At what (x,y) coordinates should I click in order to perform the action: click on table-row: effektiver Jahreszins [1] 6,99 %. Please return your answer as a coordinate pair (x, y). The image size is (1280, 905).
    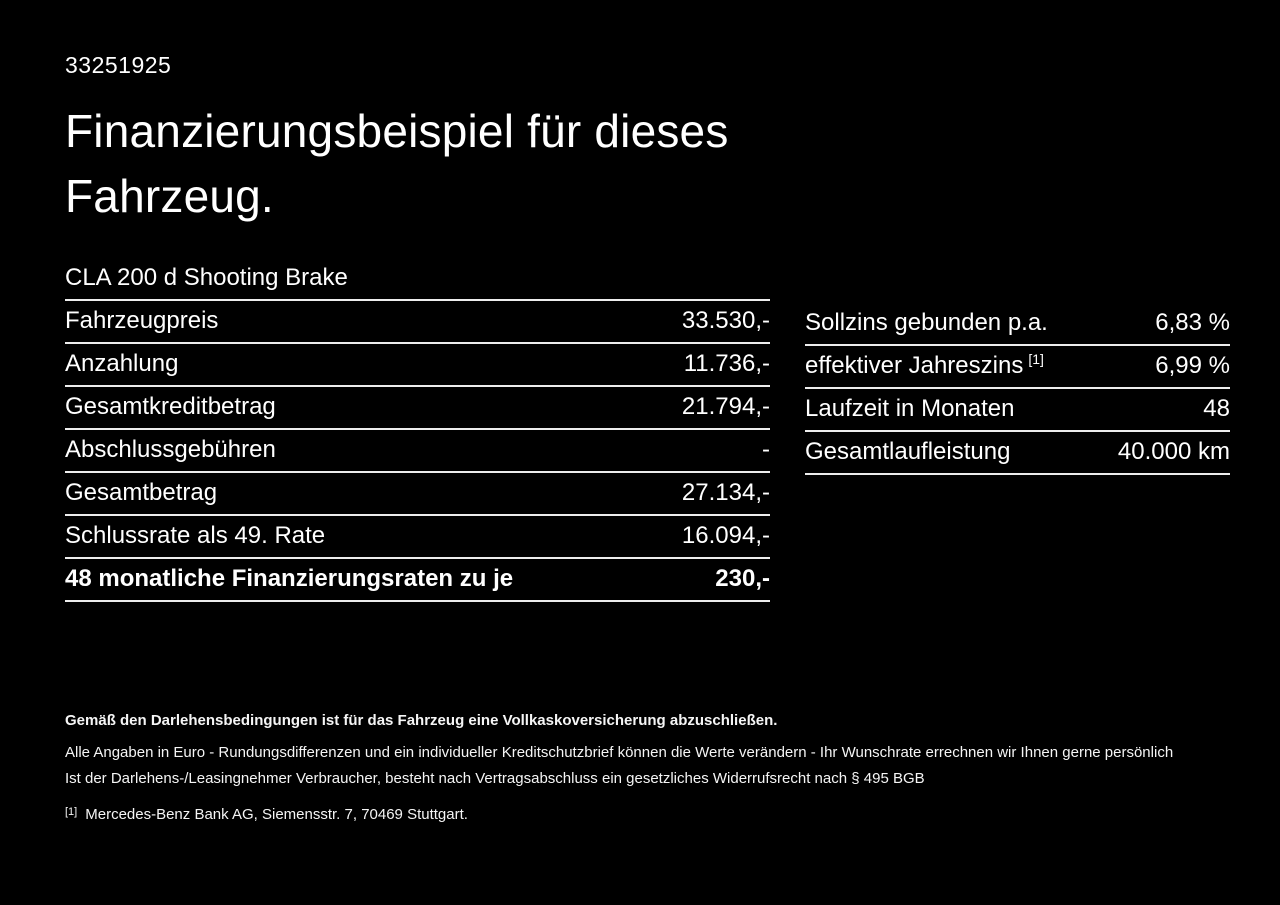
    Looking at the image, I should click on (1017, 367).